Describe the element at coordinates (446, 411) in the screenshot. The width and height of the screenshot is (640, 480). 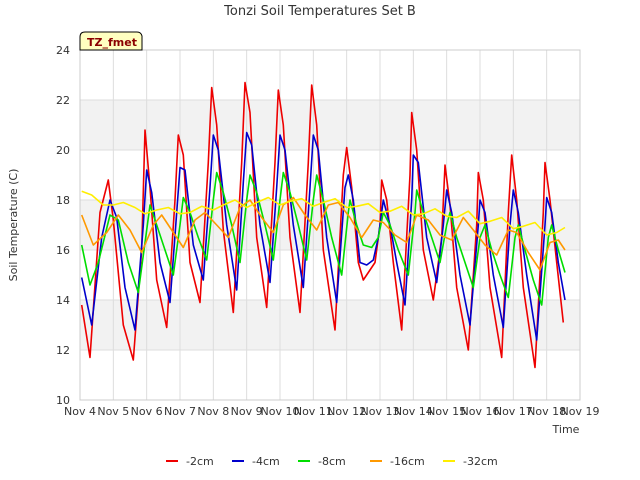
I see `x-tick-label: Nov 15` at that location.